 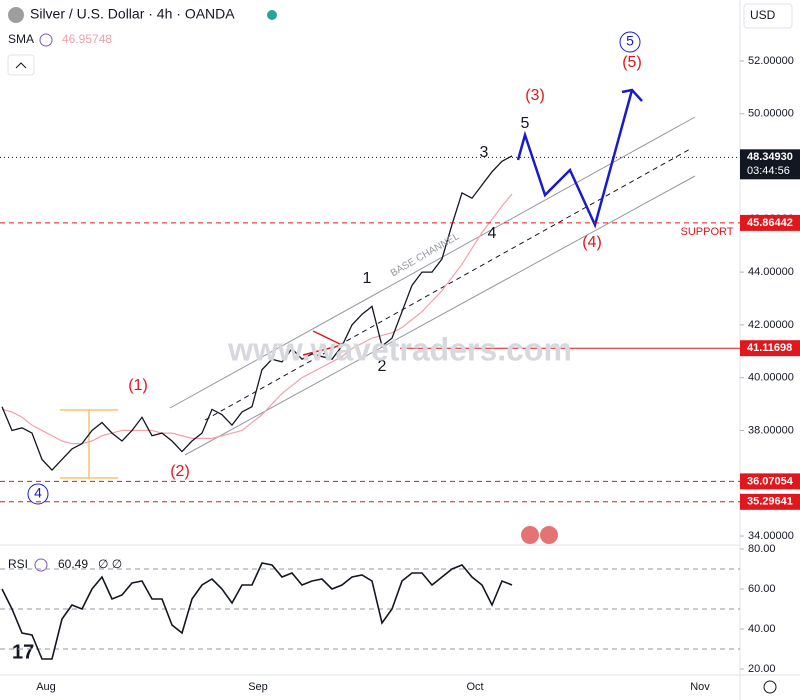 What do you see at coordinates (575, 159) in the screenshot?
I see `projection-path` at bounding box center [575, 159].